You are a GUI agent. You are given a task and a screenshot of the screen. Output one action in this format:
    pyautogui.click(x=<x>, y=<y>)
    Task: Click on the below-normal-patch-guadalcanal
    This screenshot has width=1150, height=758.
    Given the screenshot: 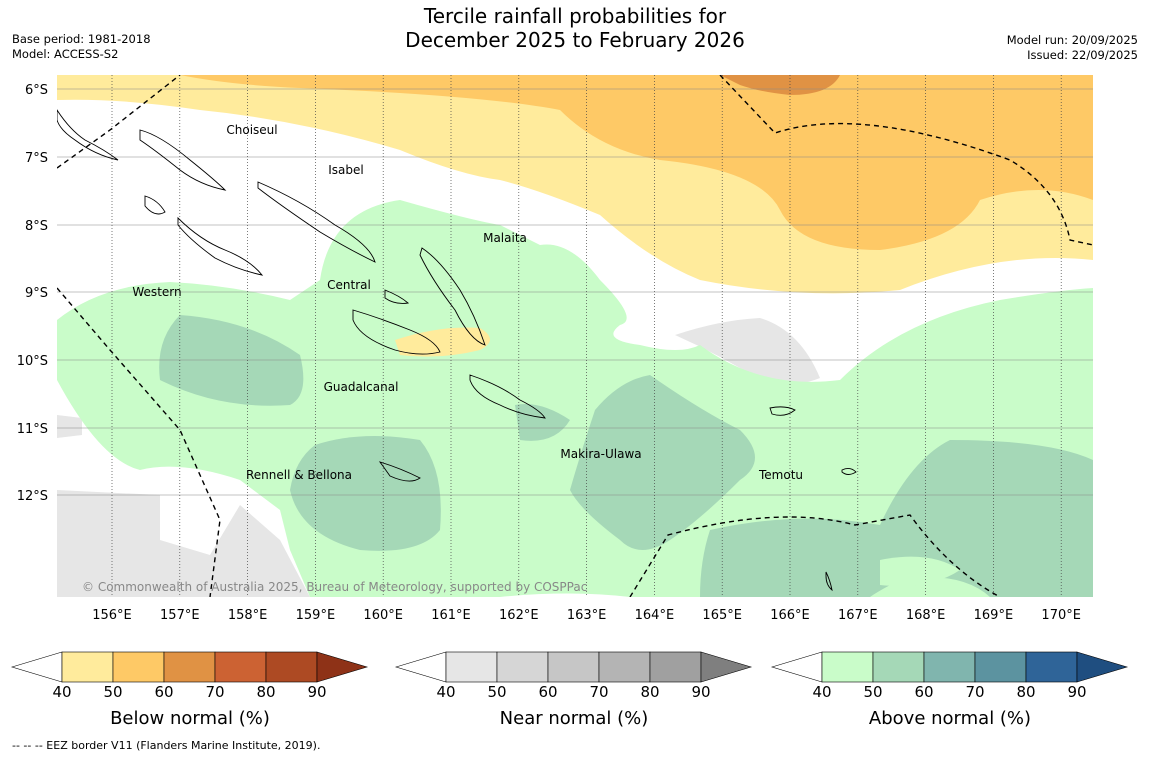 What is the action you would take?
    pyautogui.click(x=442, y=342)
    